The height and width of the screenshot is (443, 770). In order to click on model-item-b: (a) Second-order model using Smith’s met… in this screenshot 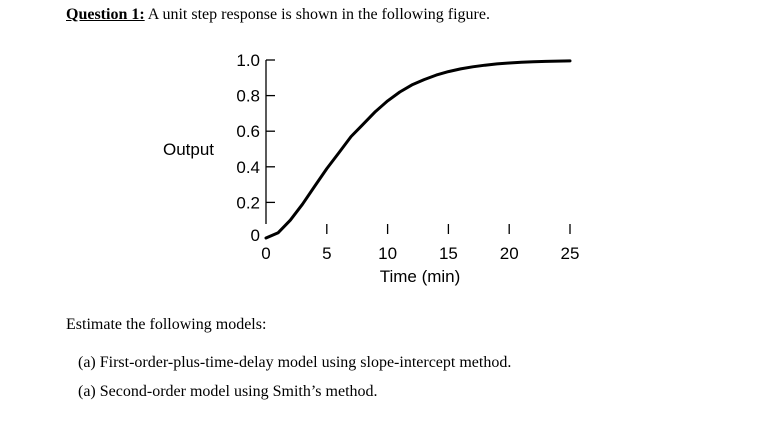, I will do `click(228, 391)`.